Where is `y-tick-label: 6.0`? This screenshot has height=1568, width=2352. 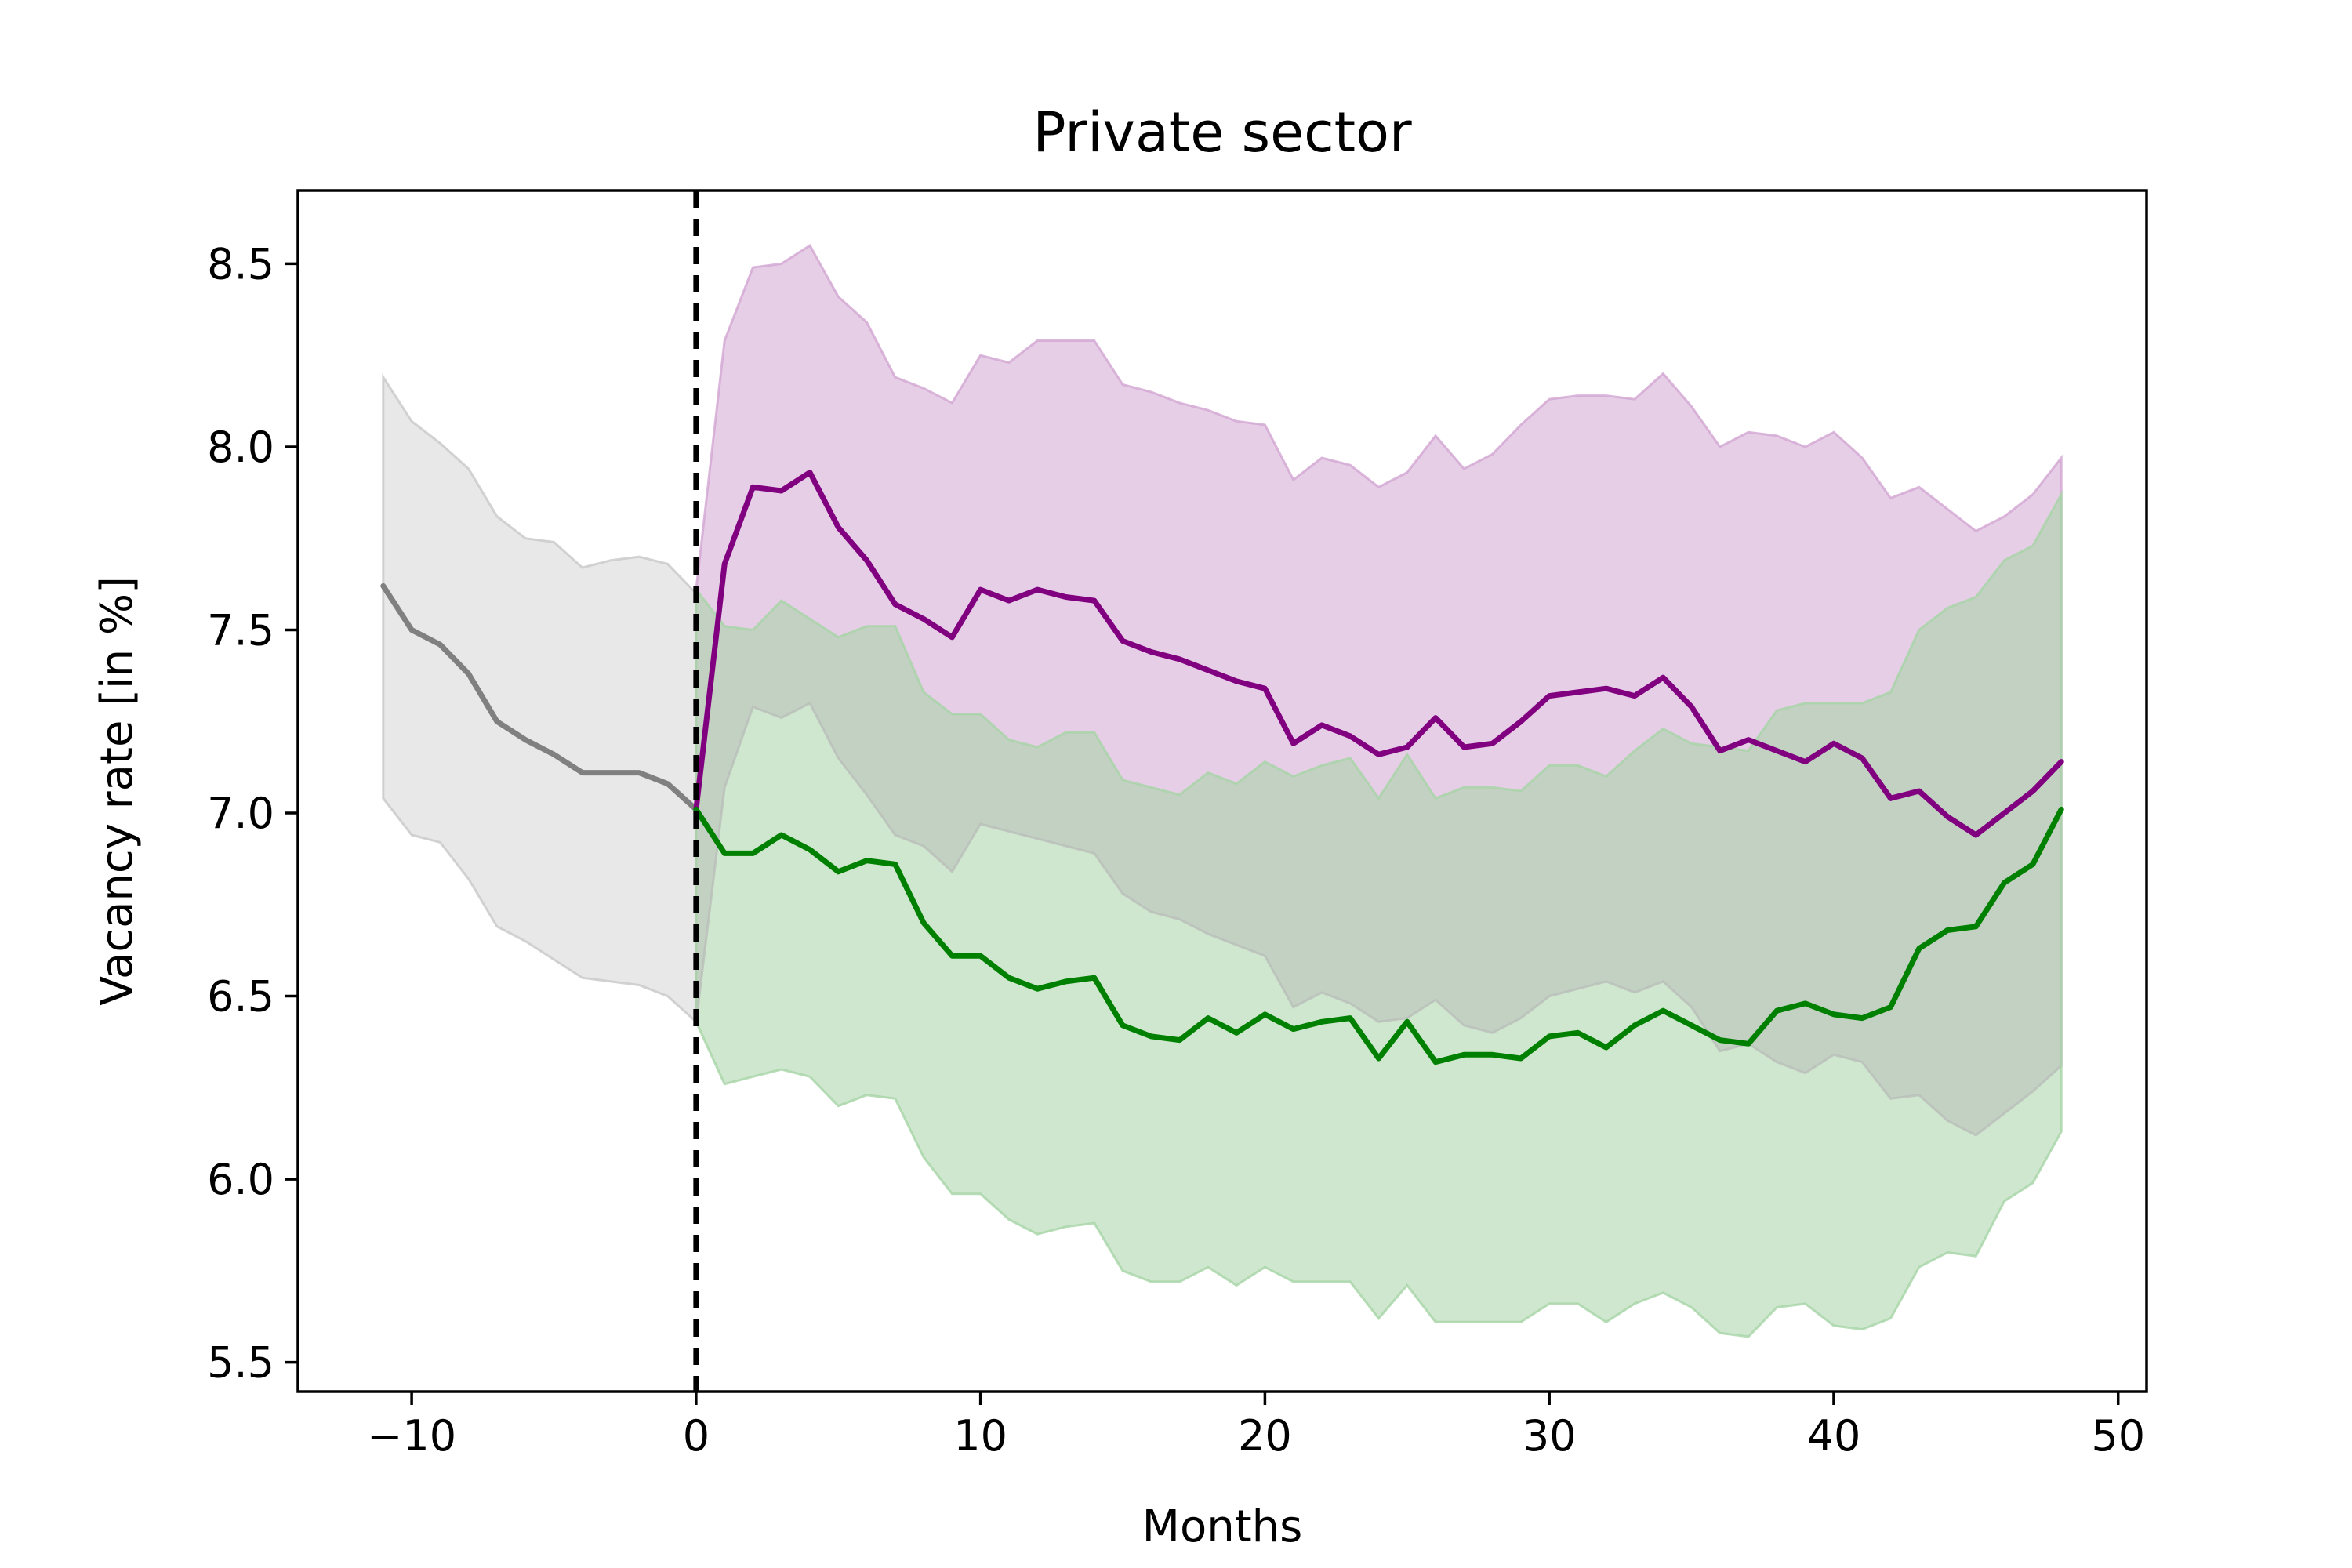
y-tick-label: 6.0 is located at coordinates (240, 1179).